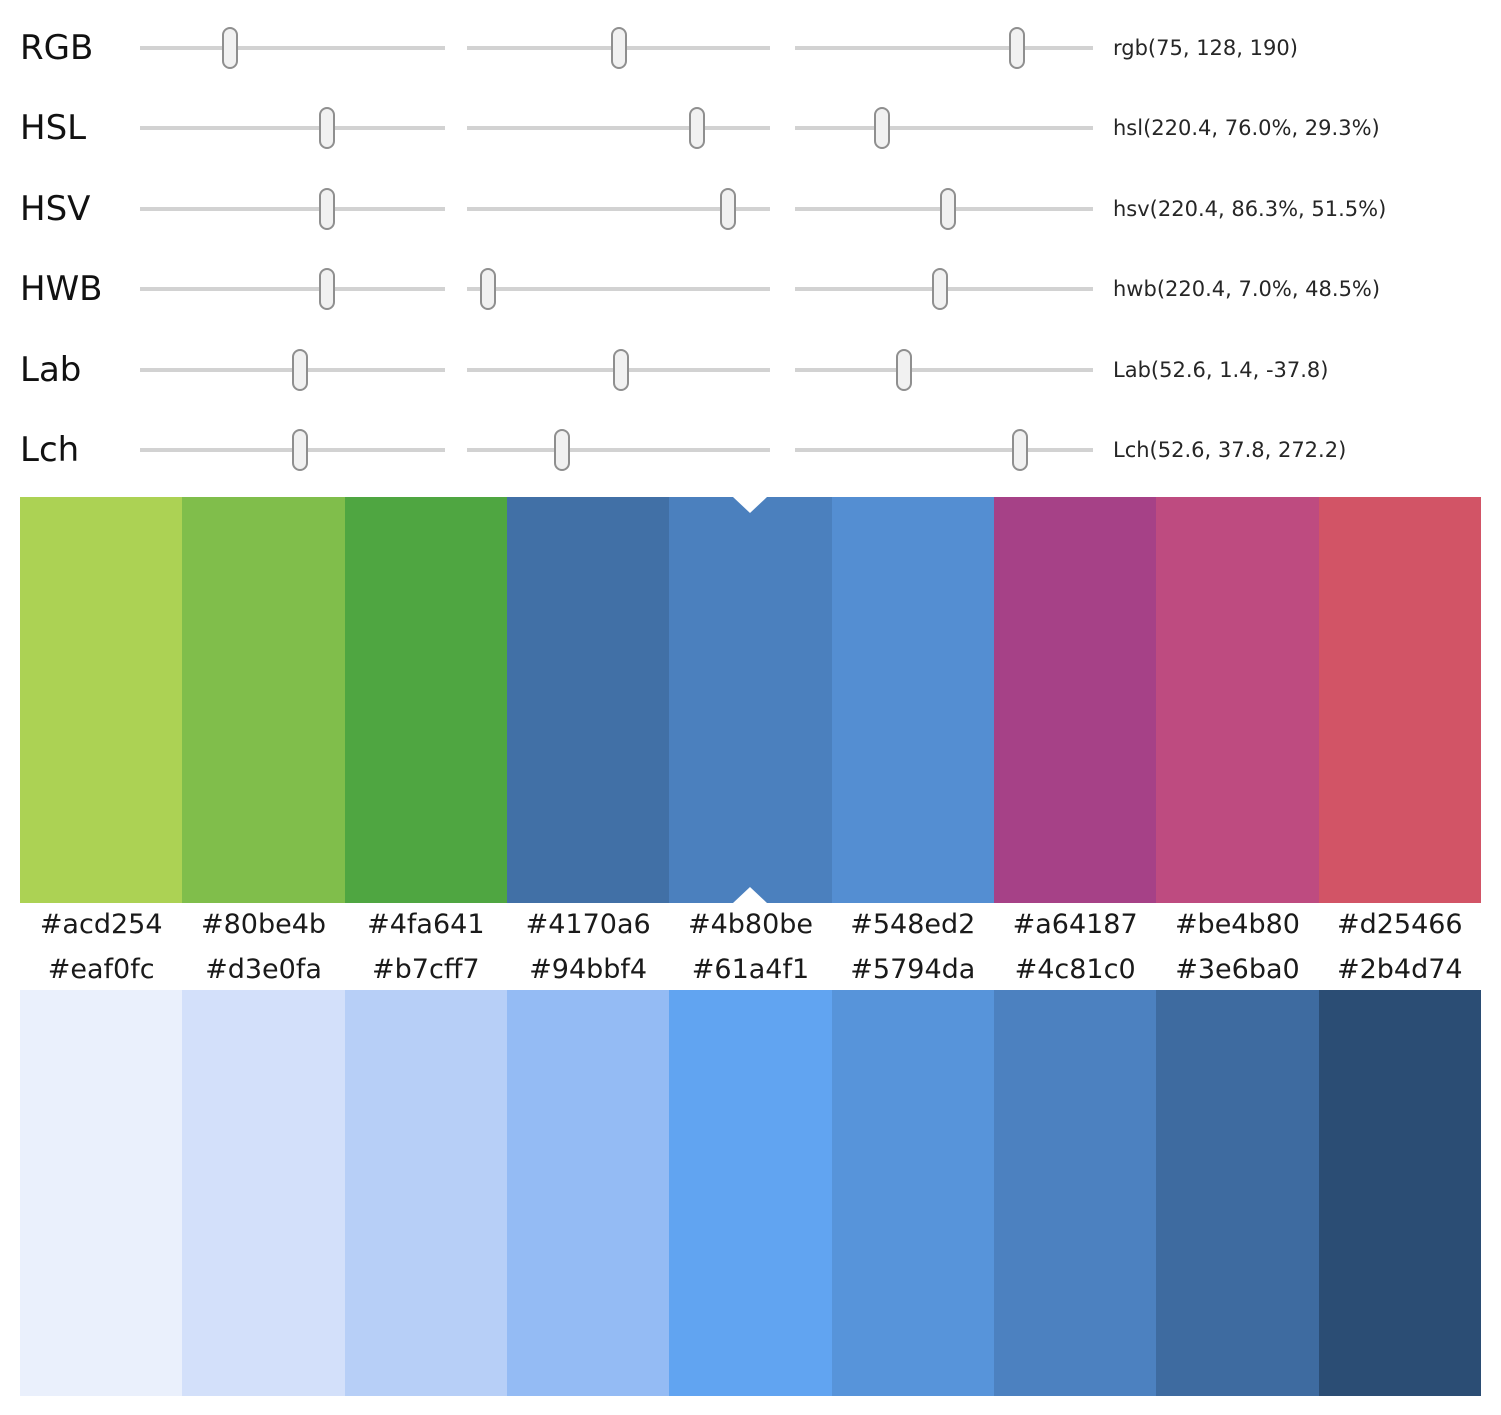 The image size is (1501, 1415). Describe the element at coordinates (944, 128) in the screenshot. I see `hsl-l-slider-track` at that location.